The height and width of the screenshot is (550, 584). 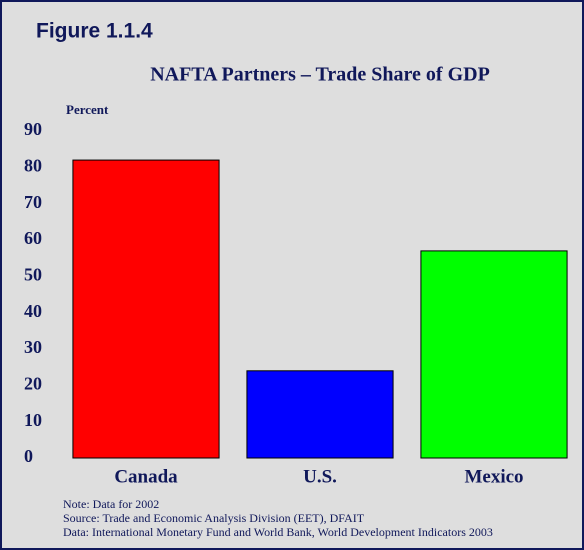 What do you see at coordinates (33, 347) in the screenshot?
I see `y-tick-label: 30` at bounding box center [33, 347].